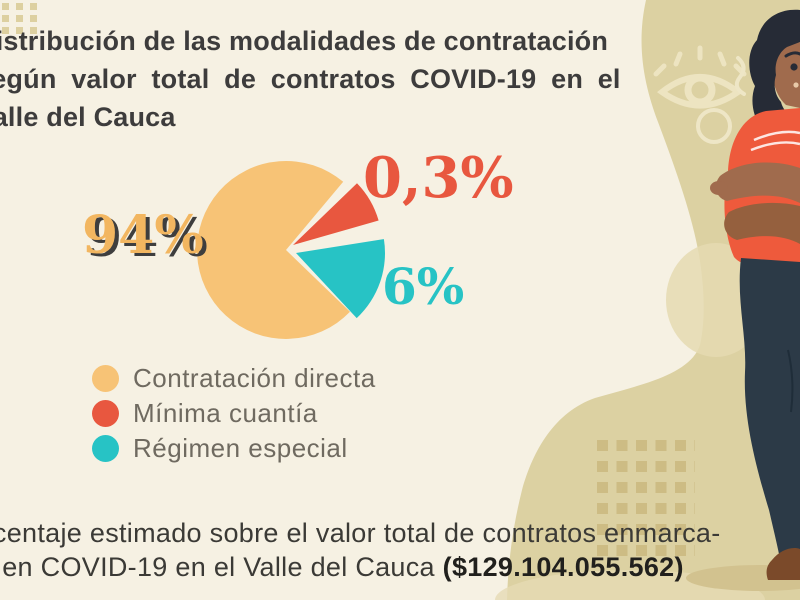 This screenshot has width=800, height=600. What do you see at coordinates (225, 412) in the screenshot?
I see `legend-label: Mínima cuantía` at bounding box center [225, 412].